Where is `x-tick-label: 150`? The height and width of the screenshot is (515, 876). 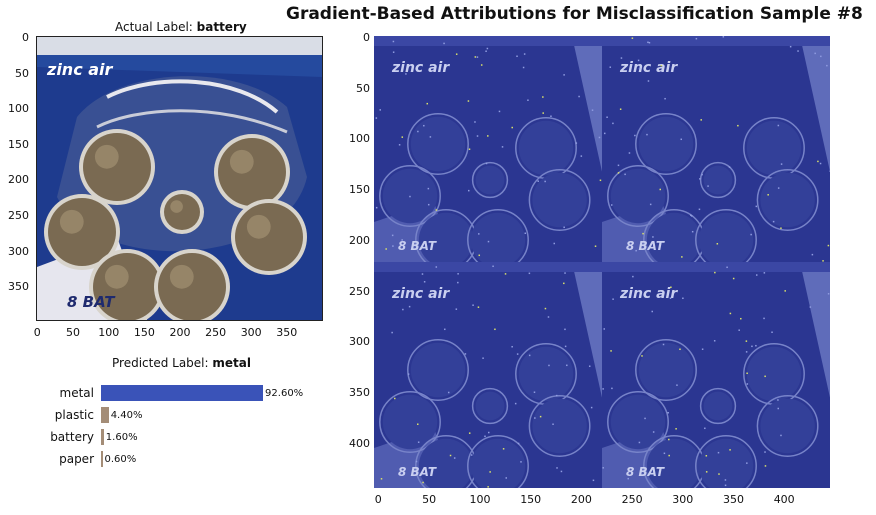
x-tick-label: 150 is located at coordinates (144, 332).